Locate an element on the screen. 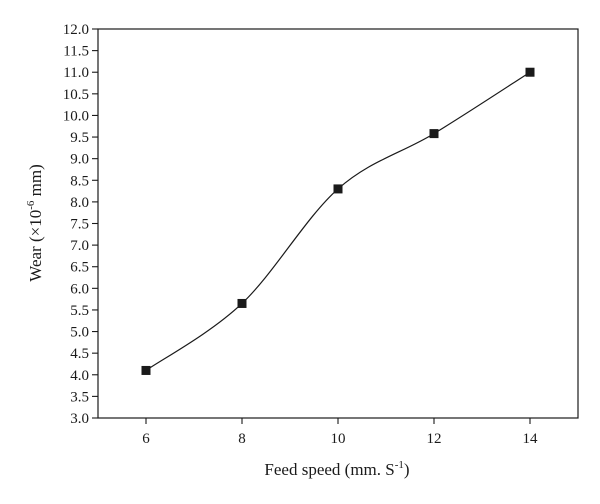  y-tick-label: 11.5 is located at coordinates (76, 52).